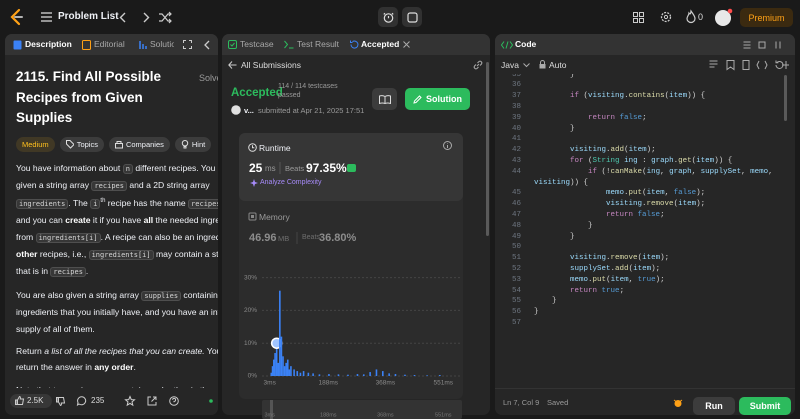 The image size is (800, 419). What do you see at coordinates (516, 96) in the screenshot?
I see `line-number: 37` at bounding box center [516, 96].